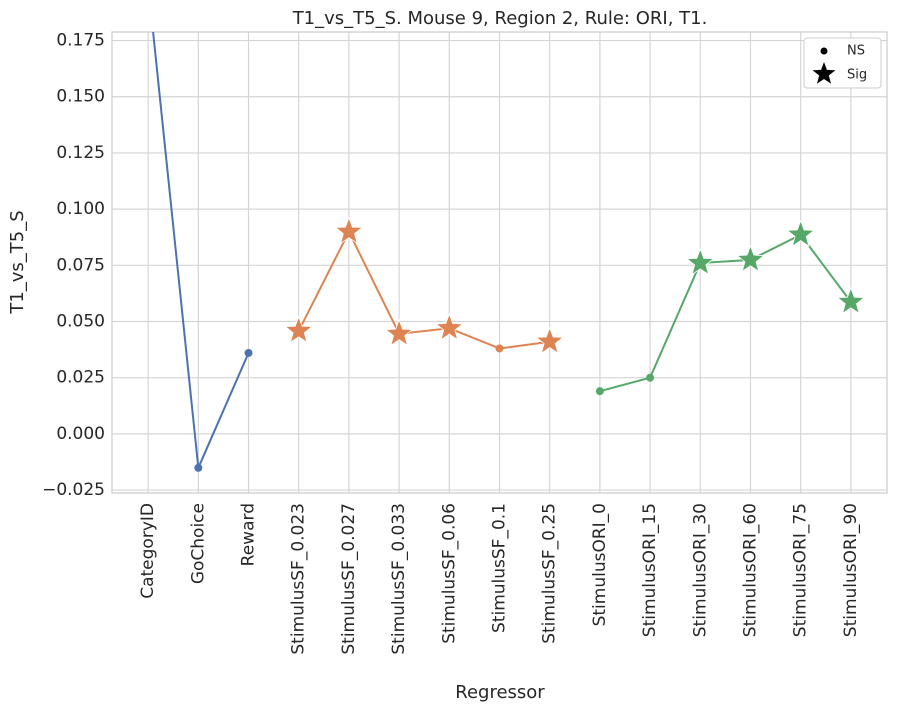  Describe the element at coordinates (80, 322) in the screenshot. I see `y-tick-label: 0.050` at that location.